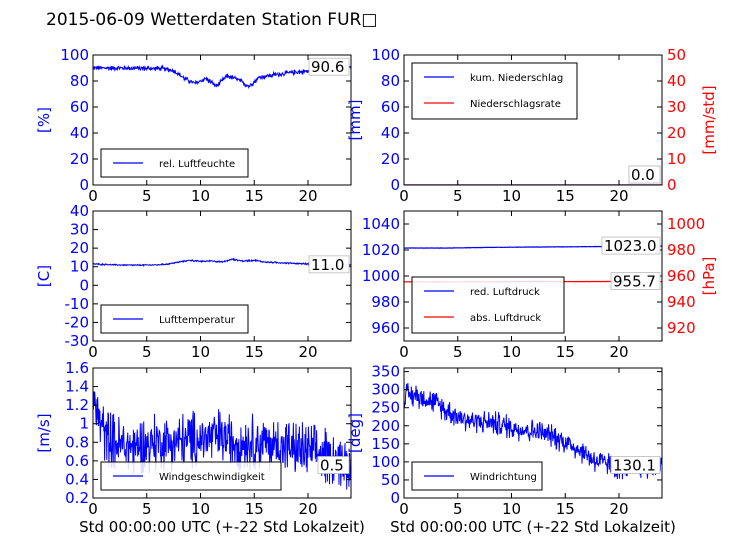 Image resolution: width=736 pixels, height=552 pixels. I want to click on x-axis-label-right: Std 00:00:00 UTC (+-22 Std Lokalzeit), so click(533, 527).